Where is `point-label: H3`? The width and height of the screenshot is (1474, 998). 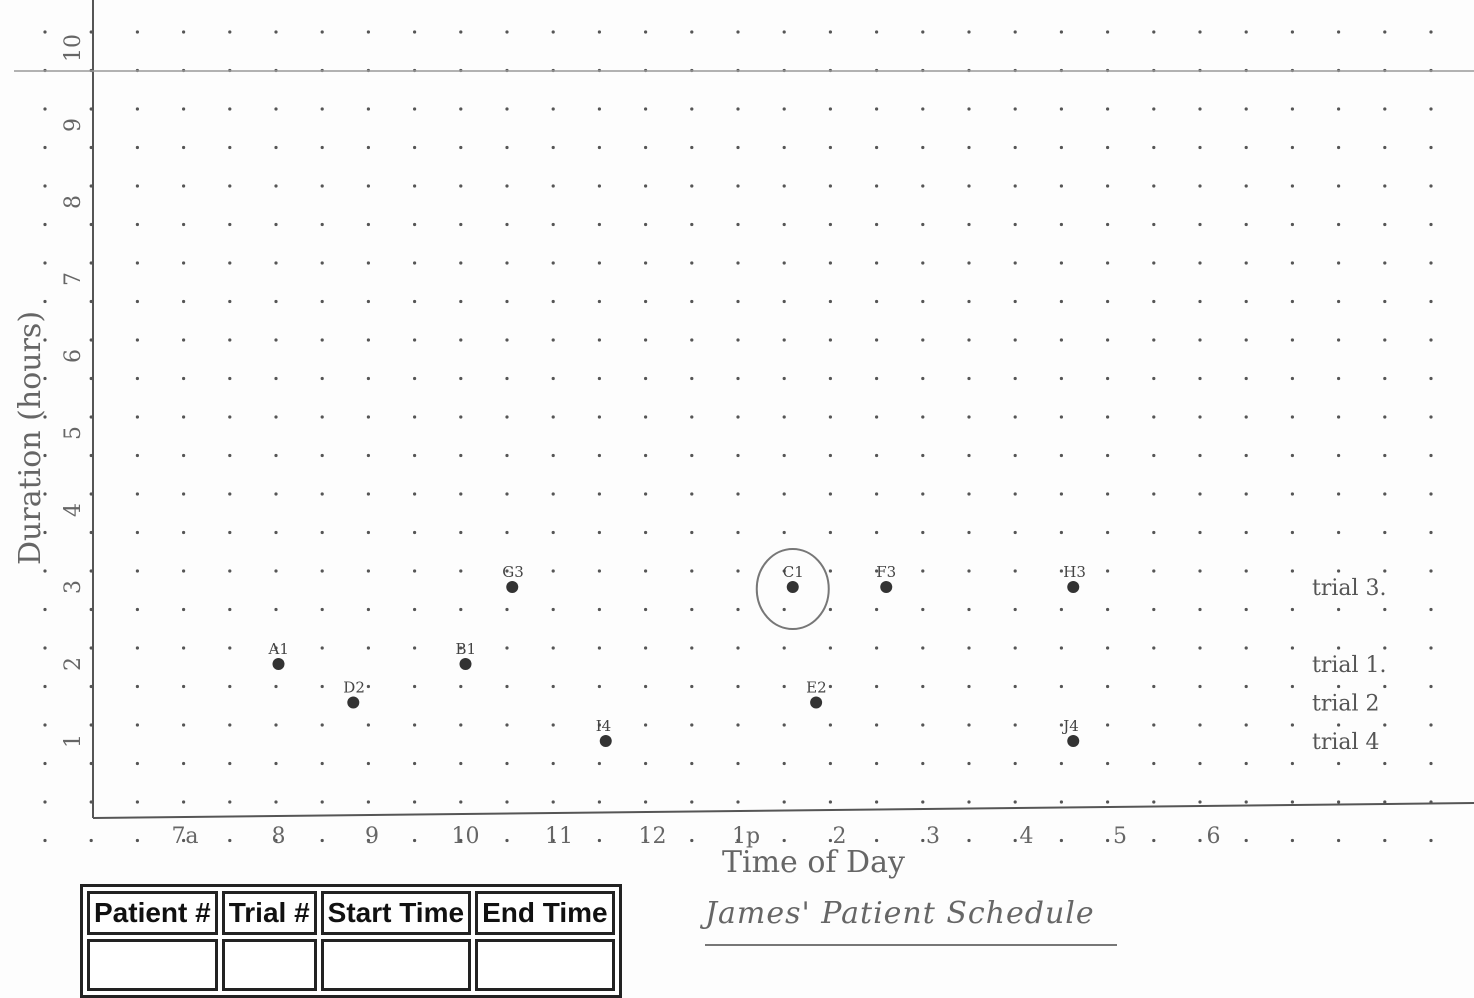 point-label: H3 is located at coordinates (1074, 572).